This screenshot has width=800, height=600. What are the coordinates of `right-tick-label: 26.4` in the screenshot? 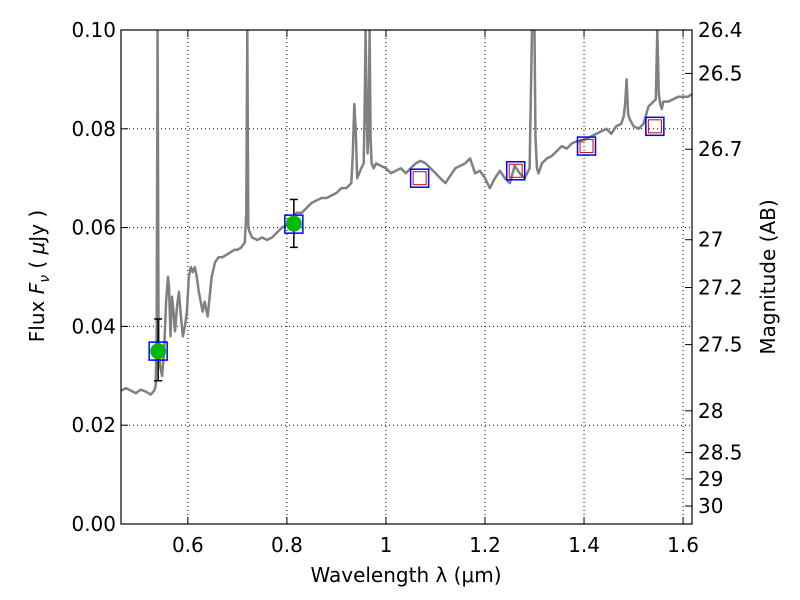 It's located at (720, 30).